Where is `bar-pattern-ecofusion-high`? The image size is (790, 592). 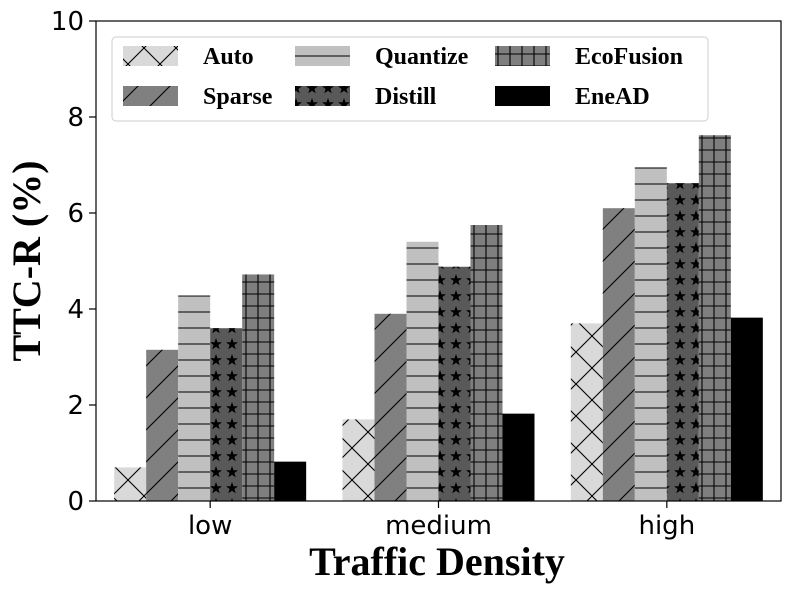
bar-pattern-ecofusion-high is located at coordinates (714, 318).